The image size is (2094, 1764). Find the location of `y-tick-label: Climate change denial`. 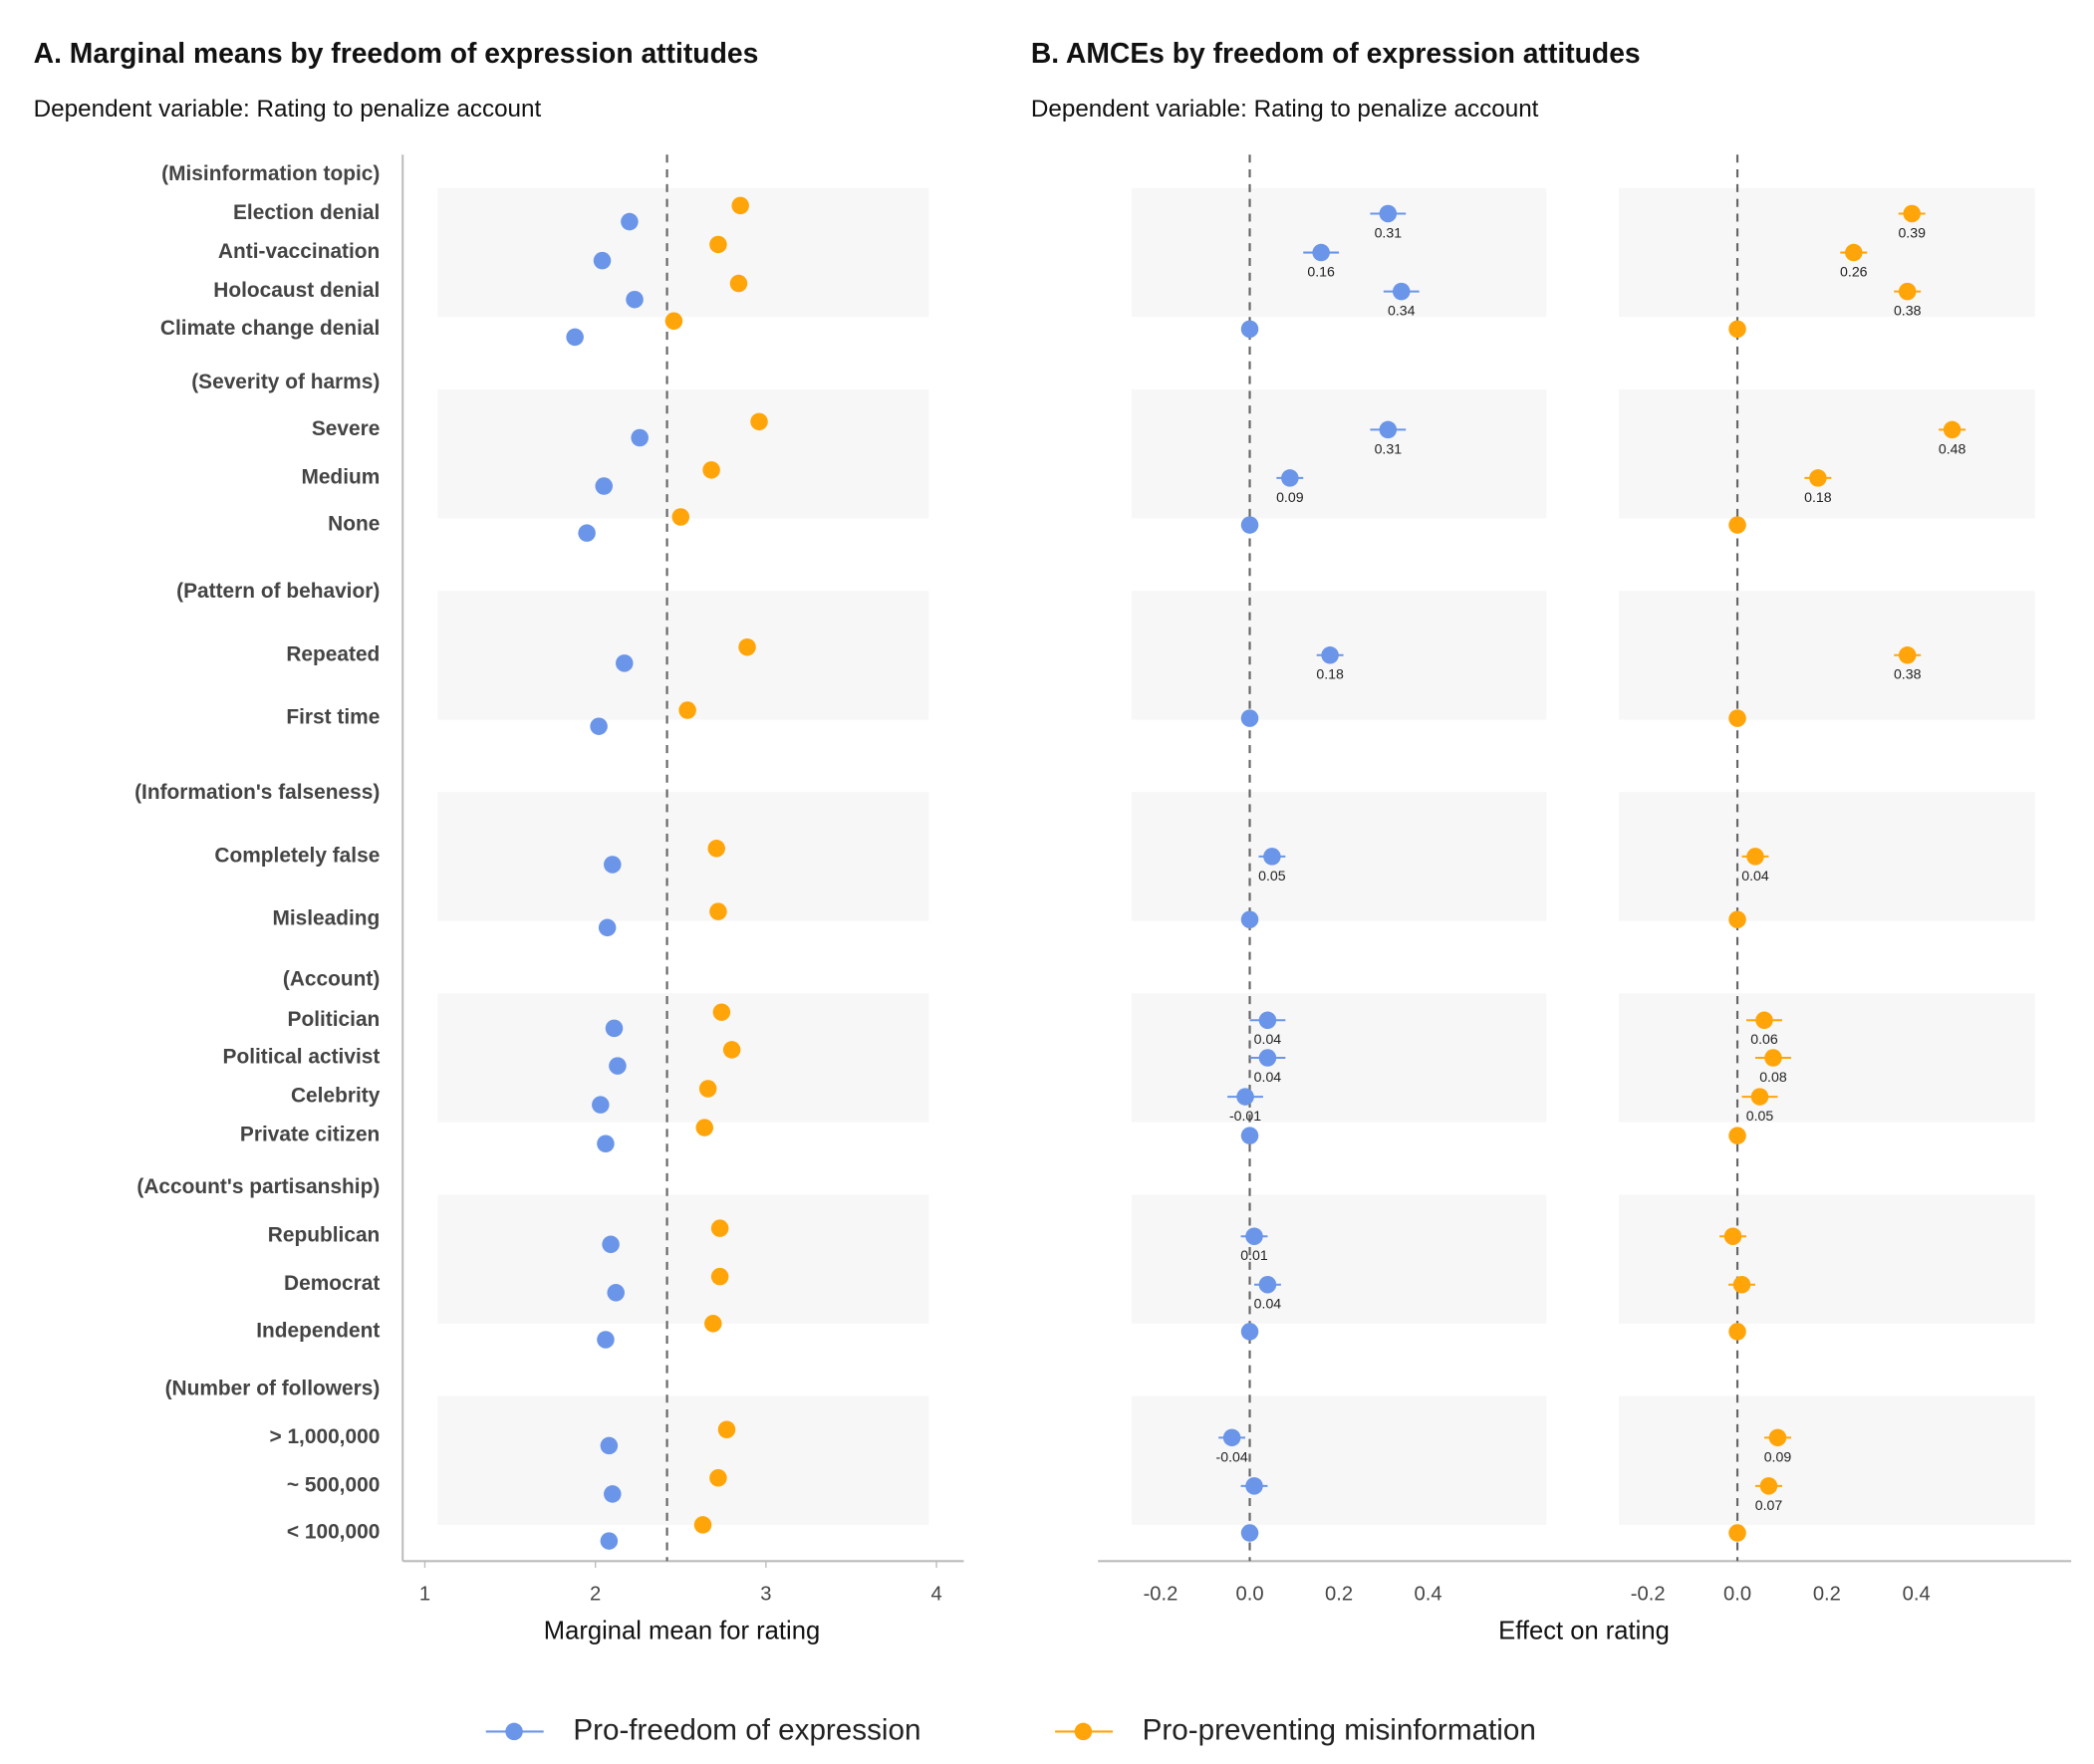

y-tick-label: Climate change denial is located at coordinates (270, 328).